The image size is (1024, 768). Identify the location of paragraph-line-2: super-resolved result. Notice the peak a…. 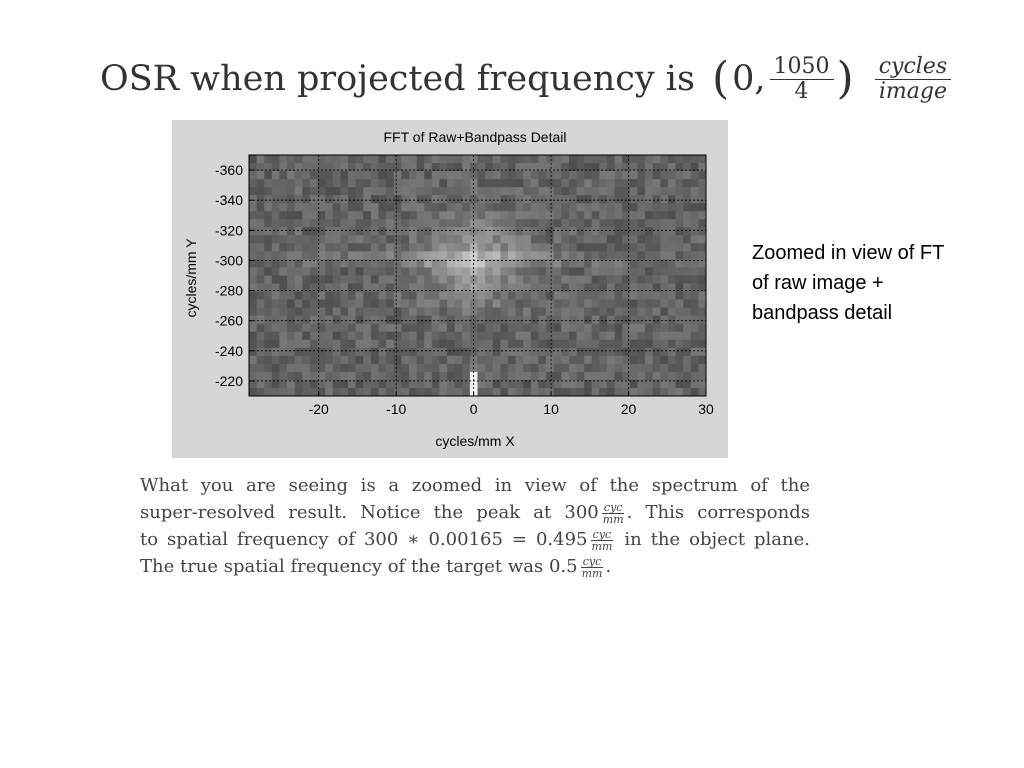
(475, 512).